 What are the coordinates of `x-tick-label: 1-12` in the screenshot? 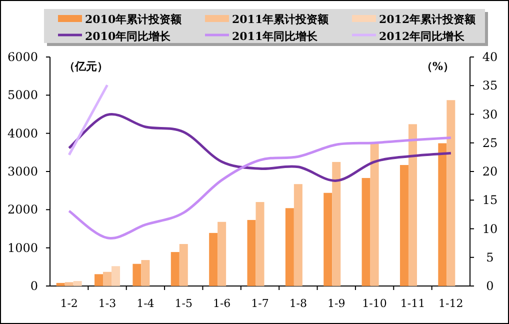 It's located at (451, 303).